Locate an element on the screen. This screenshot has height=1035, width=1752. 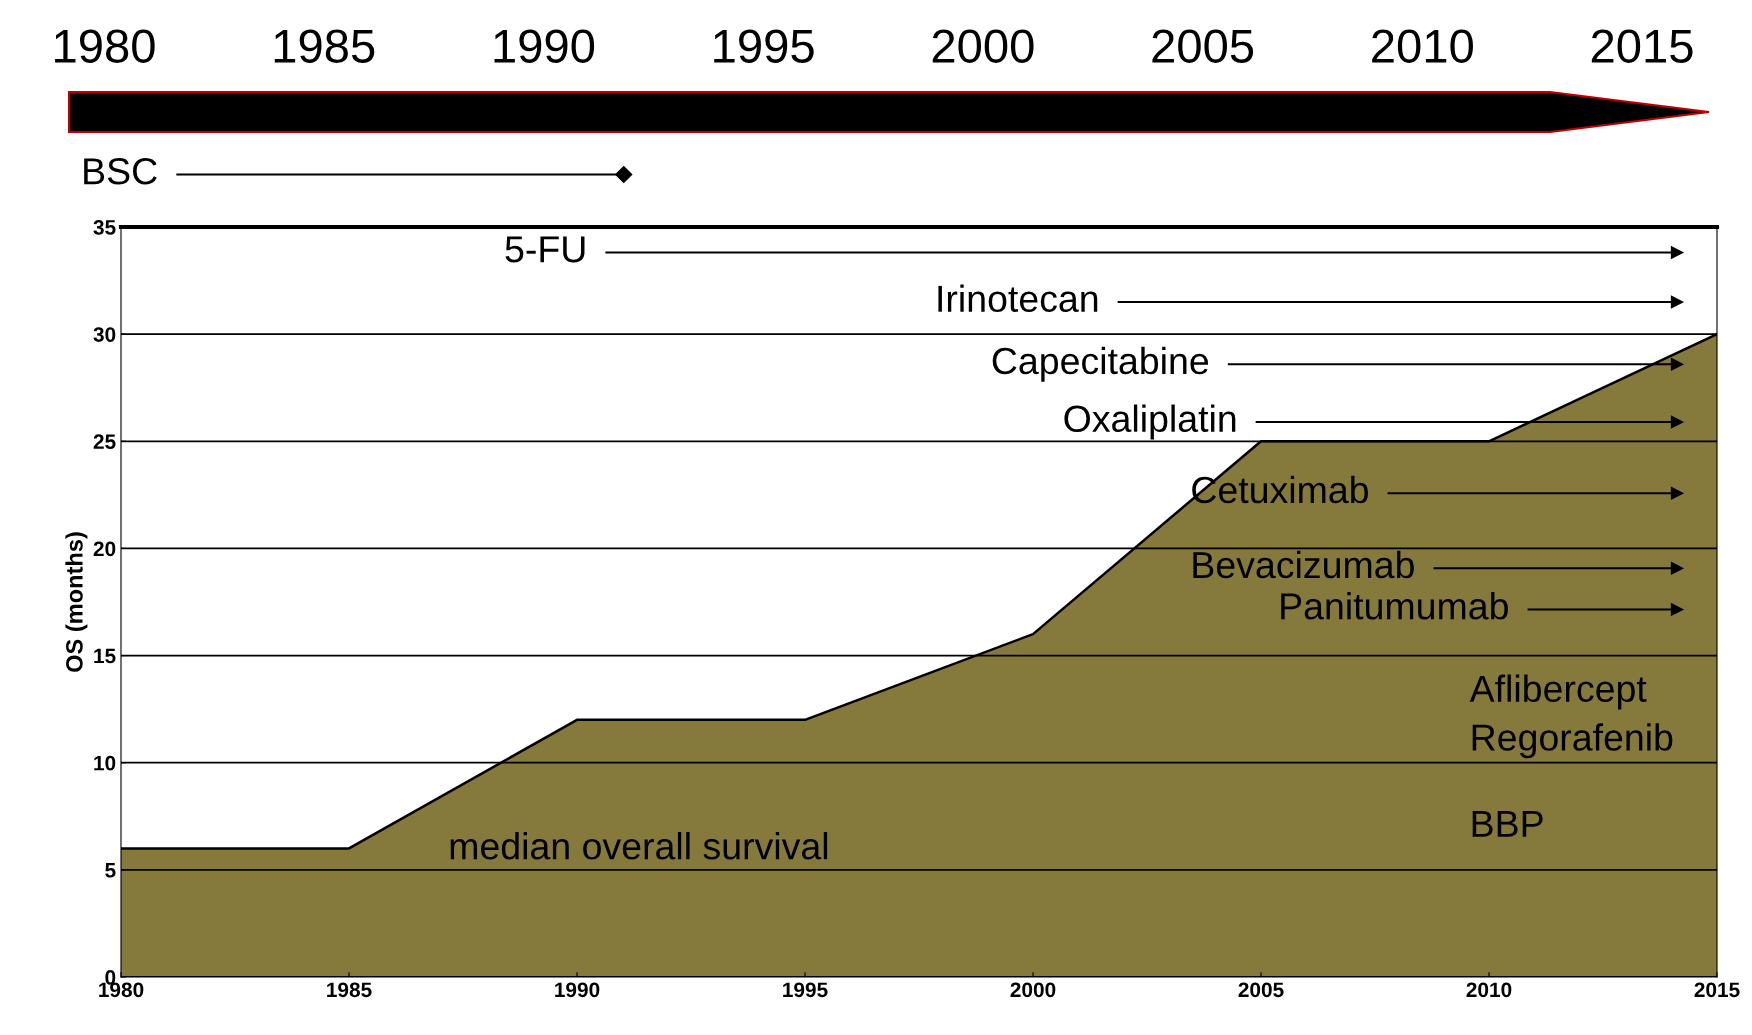
y-tick-label: 15 is located at coordinates (105, 656).